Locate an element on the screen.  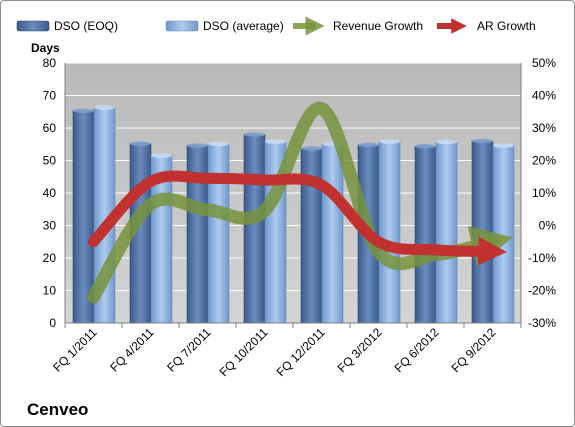
legend-label: DSO (average) is located at coordinates (243, 26).